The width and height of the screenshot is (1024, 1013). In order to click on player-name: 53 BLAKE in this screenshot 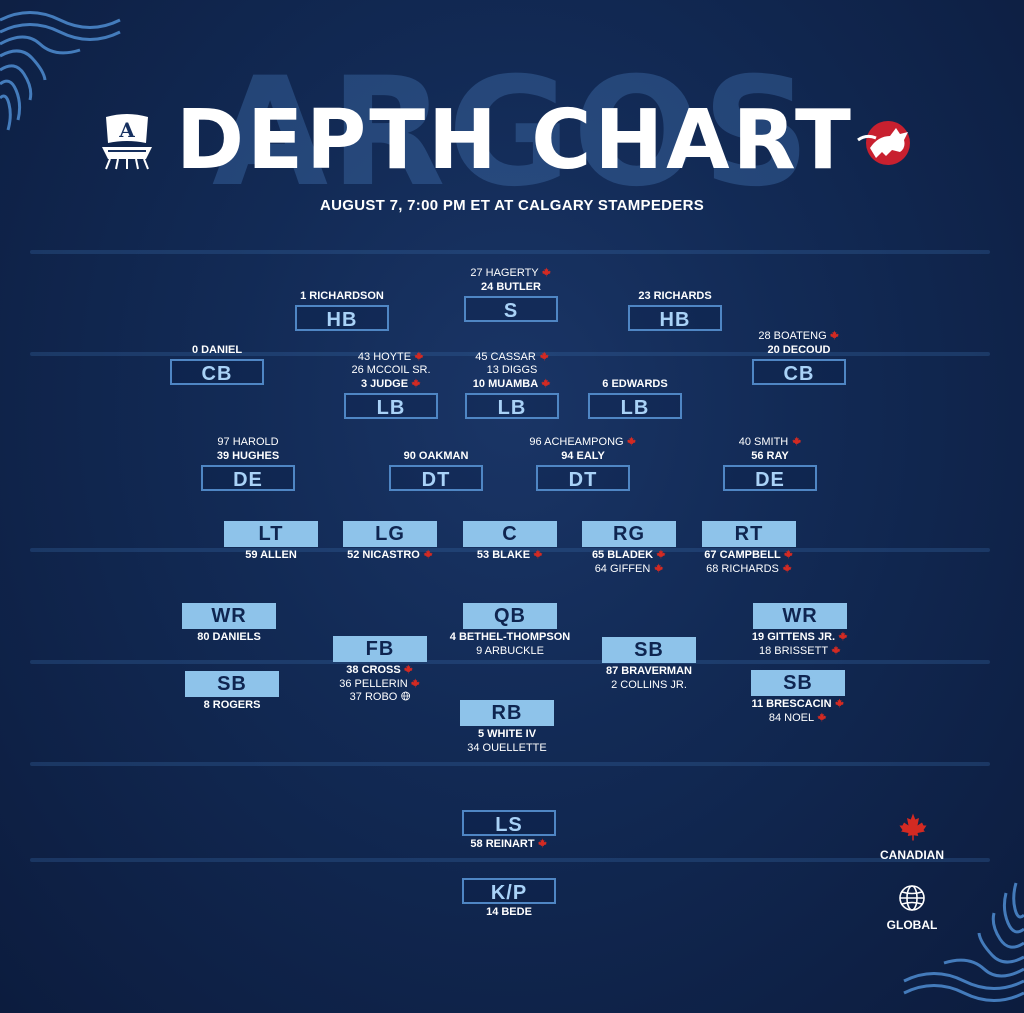, I will do `click(510, 556)`.